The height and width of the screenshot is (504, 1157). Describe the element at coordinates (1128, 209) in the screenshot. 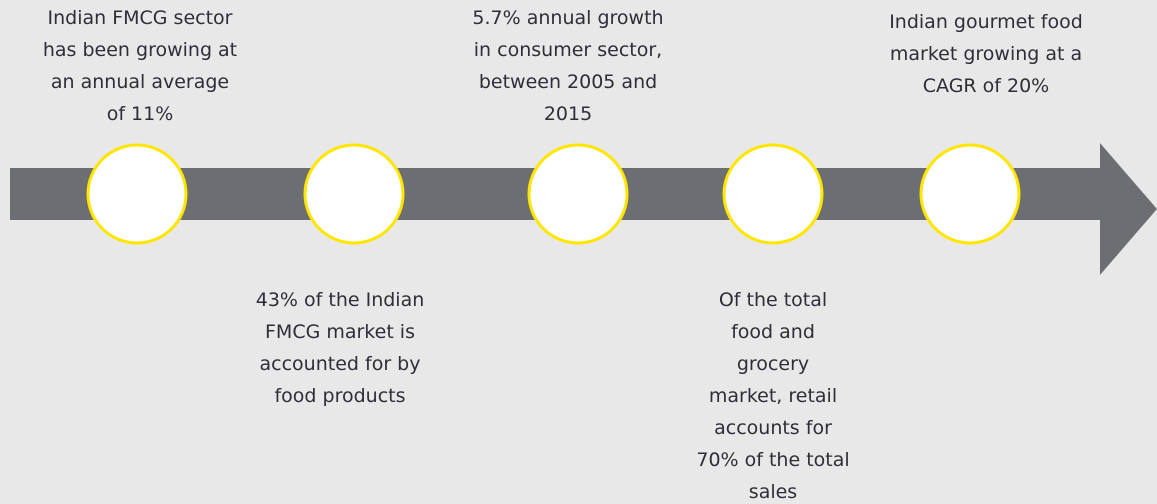

I see `arrow-head` at that location.